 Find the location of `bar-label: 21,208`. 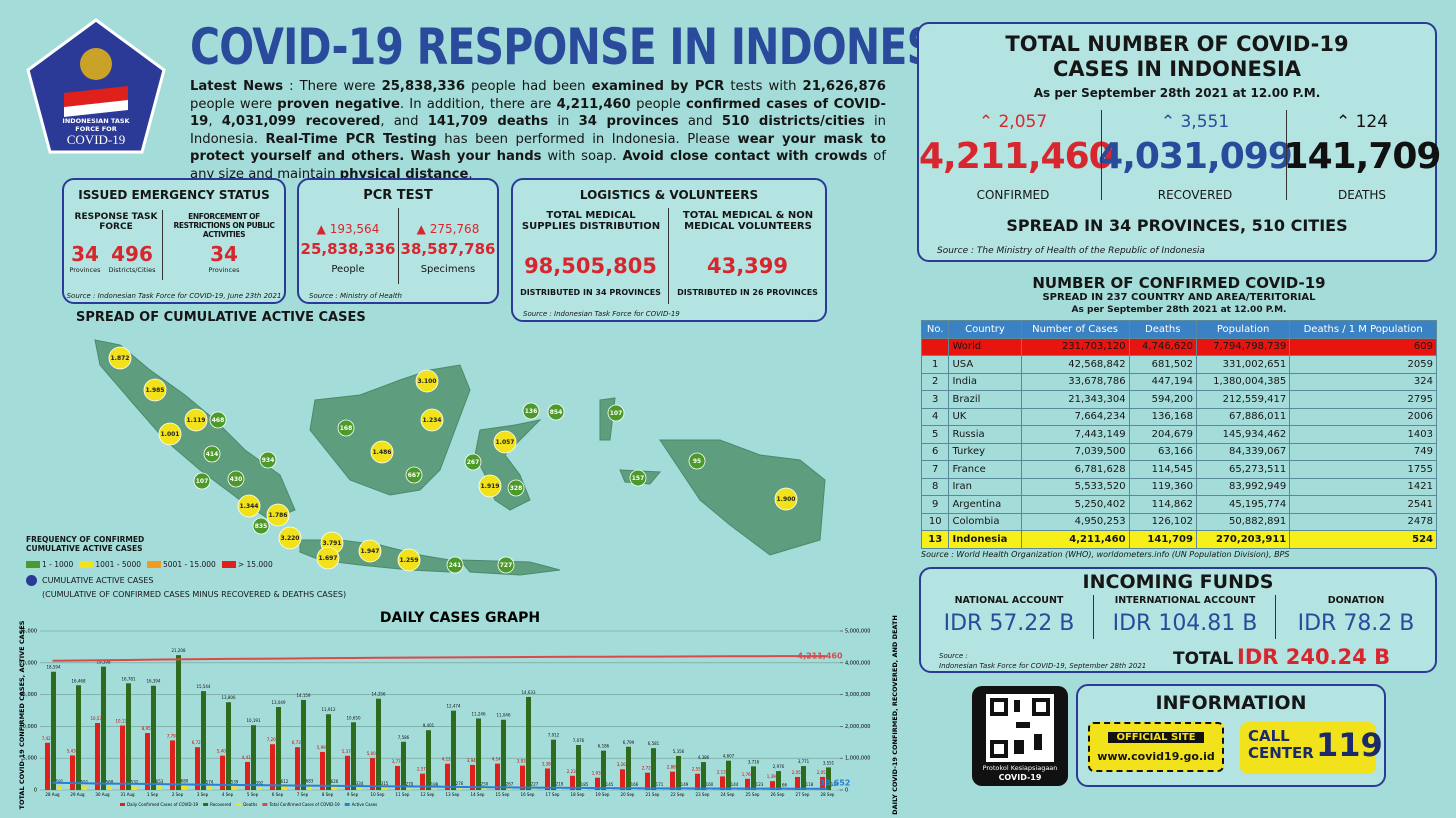

bar-label: 21,208 is located at coordinates (179, 650).